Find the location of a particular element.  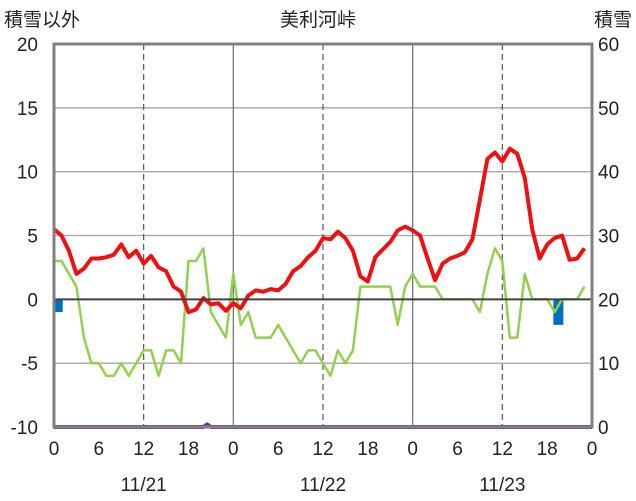

date-label: 11/21 is located at coordinates (144, 485).